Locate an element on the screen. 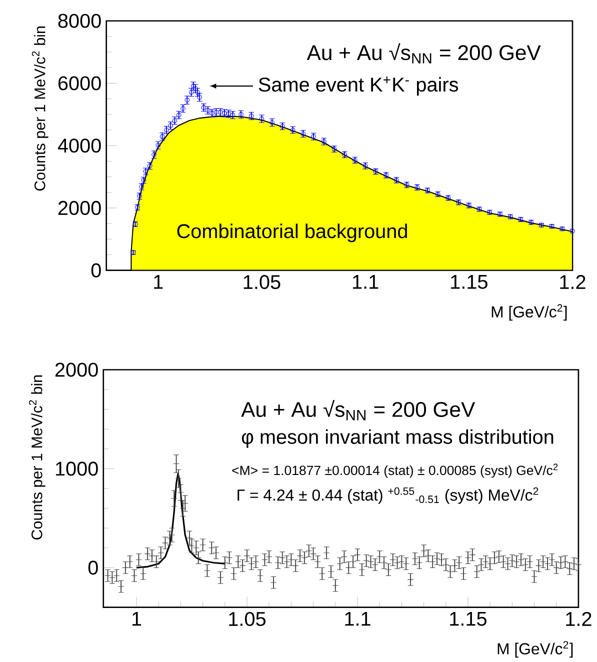 The height and width of the screenshot is (662, 597). y-tick-label: 4000 is located at coordinates (80, 145).